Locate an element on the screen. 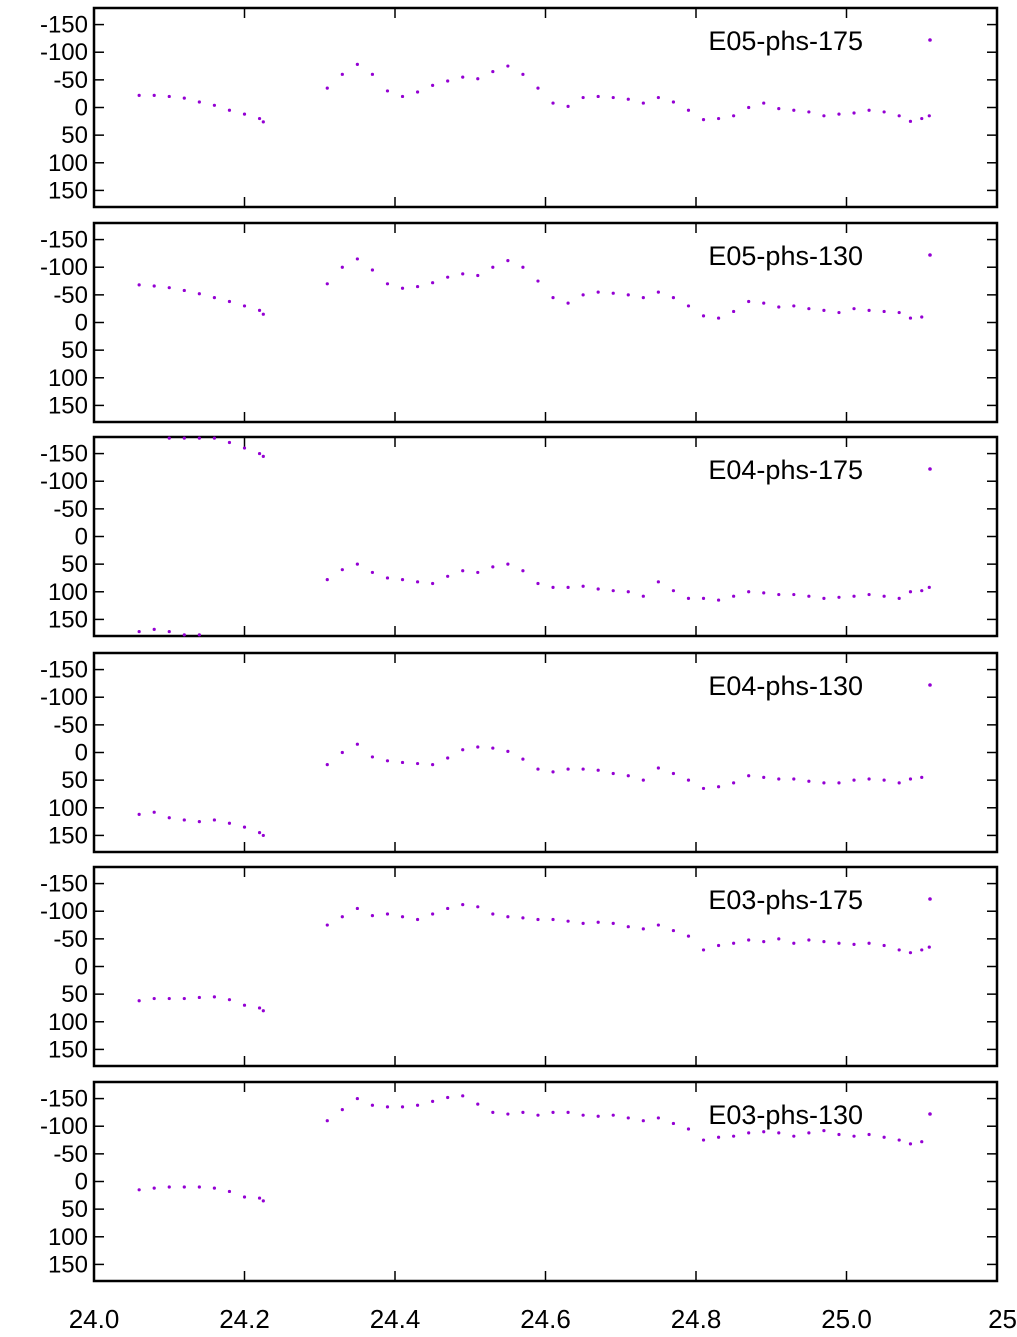 This screenshot has height=1337, width=1017. y-tick-label: -50 is located at coordinates (70, 939).